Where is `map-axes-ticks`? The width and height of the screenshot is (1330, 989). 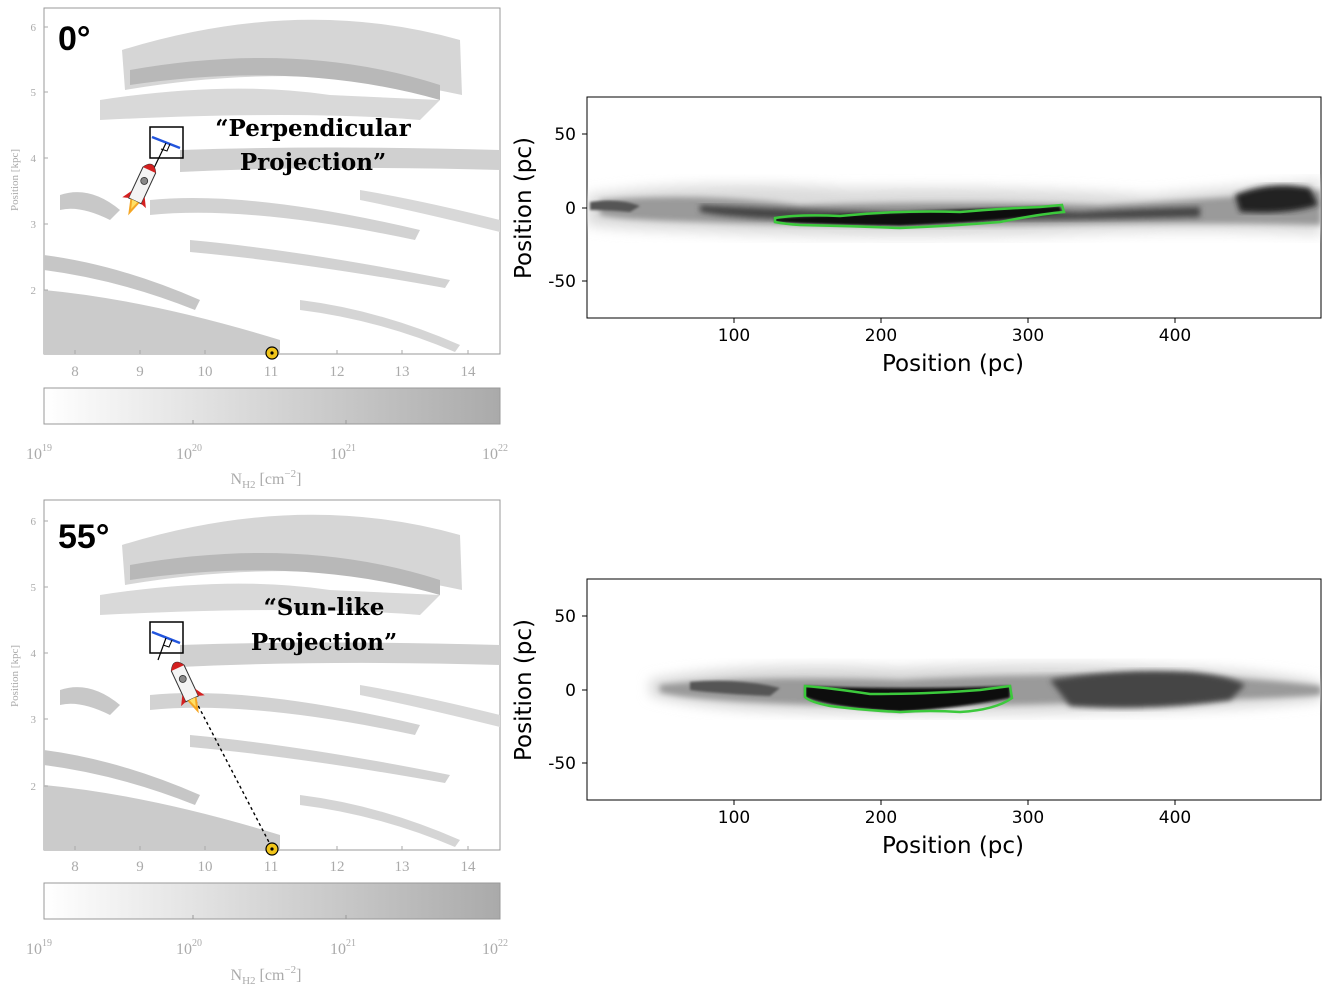 map-axes-ticks is located at coordinates (256, 190).